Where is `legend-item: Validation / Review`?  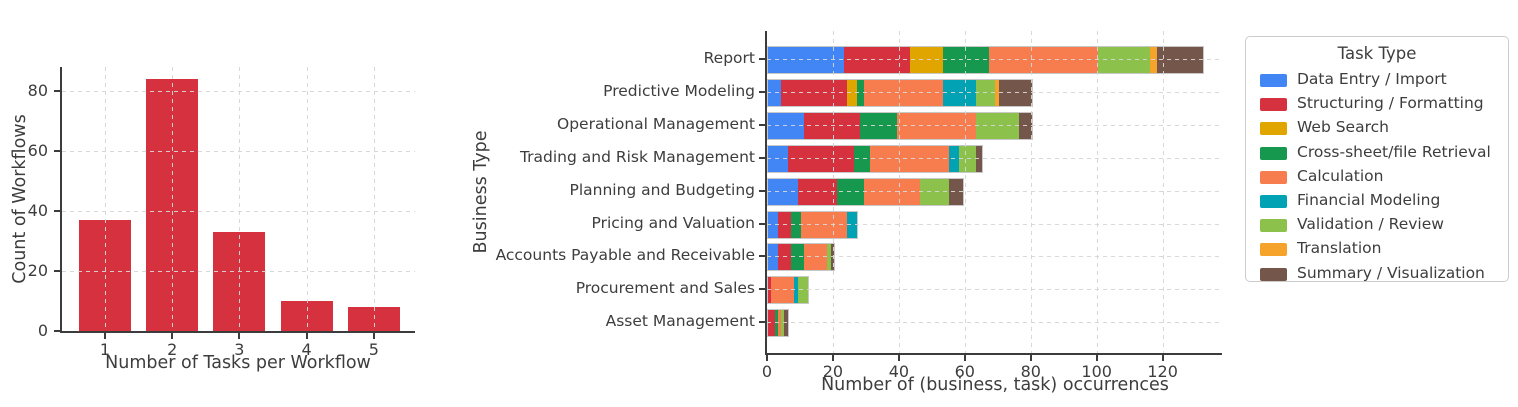
legend-item: Validation / Review is located at coordinates (1377, 226).